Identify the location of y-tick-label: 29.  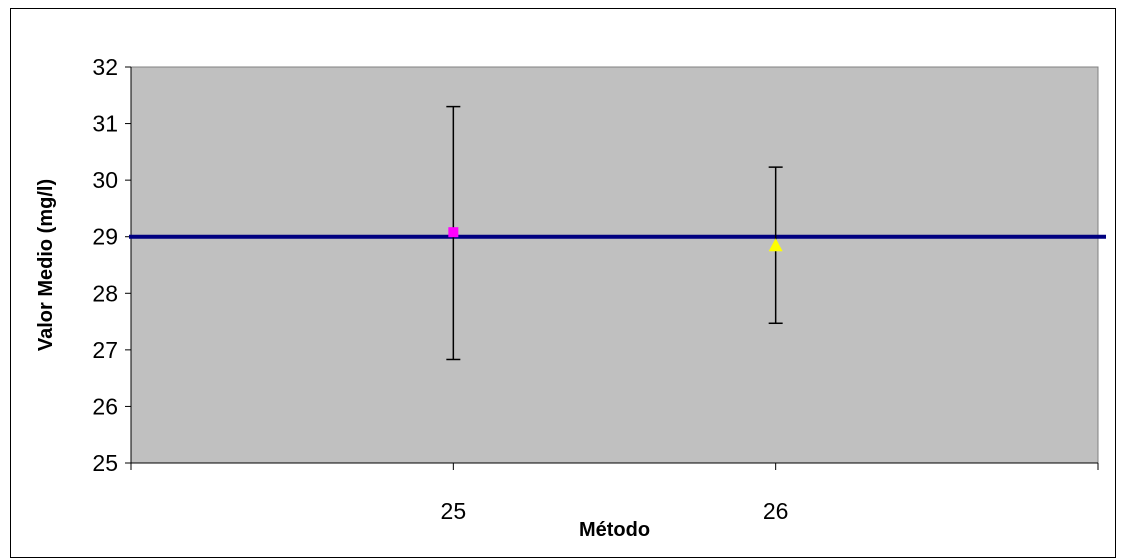
(105, 237).